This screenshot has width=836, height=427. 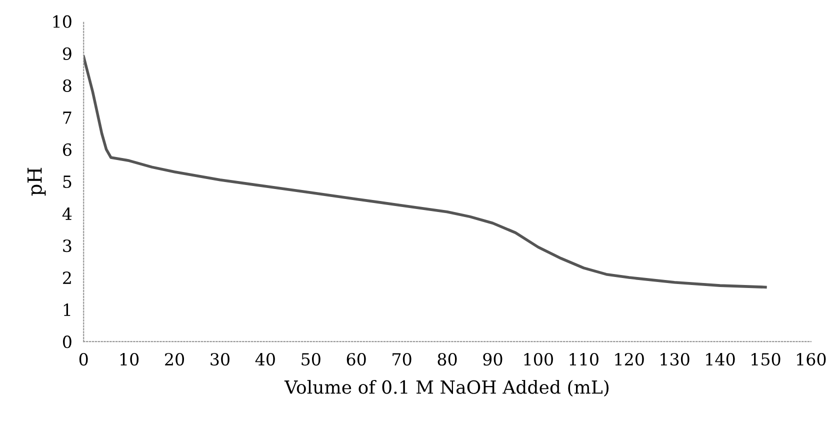 What do you see at coordinates (492, 359) in the screenshot?
I see `x-tick-label: 90` at bounding box center [492, 359].